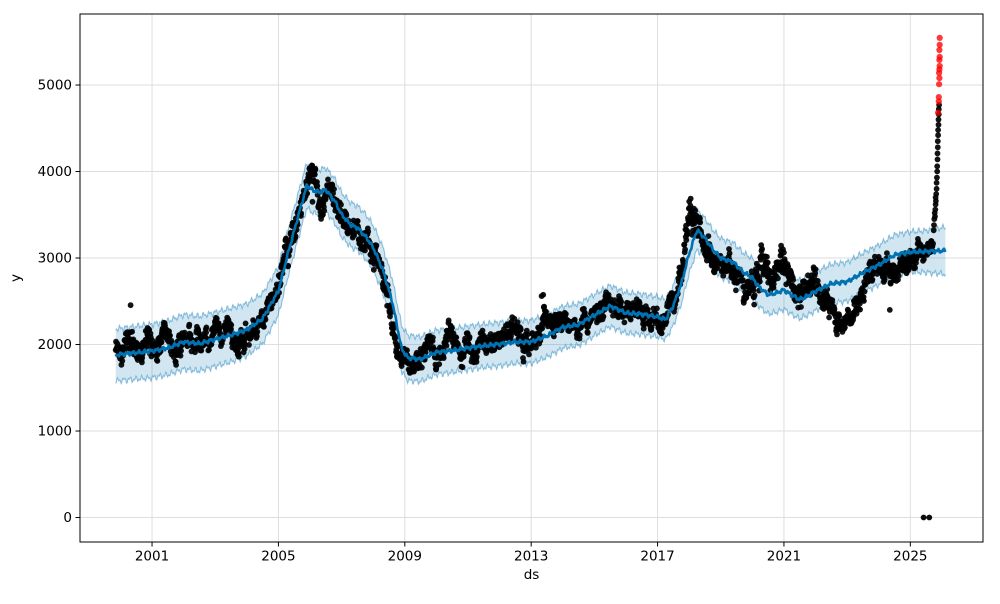 Image resolution: width=1000 pixels, height=604 pixels. Describe the element at coordinates (55, 172) in the screenshot. I see `y-tick-label: 4000` at that location.